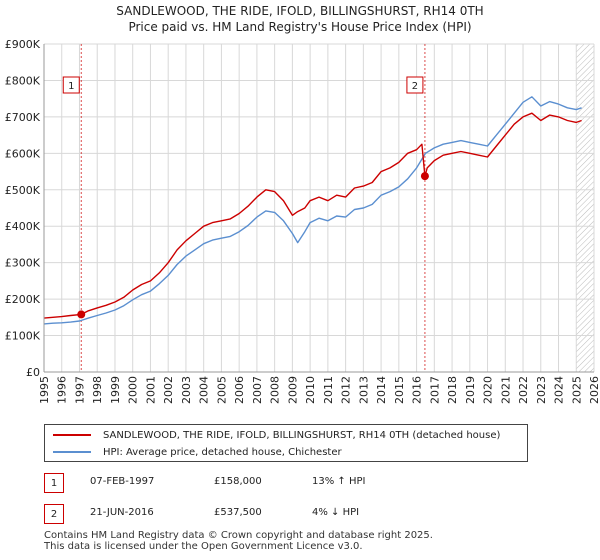 Image resolution: width=600 pixels, height=560 pixels. I want to click on y-tick-label: £0, so click(33, 372).